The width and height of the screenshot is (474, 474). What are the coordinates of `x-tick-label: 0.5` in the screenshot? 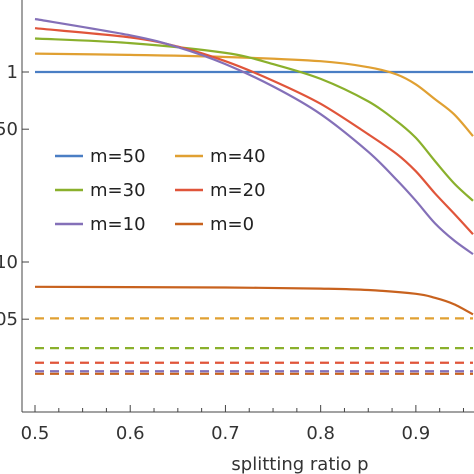 It's located at (35, 433).